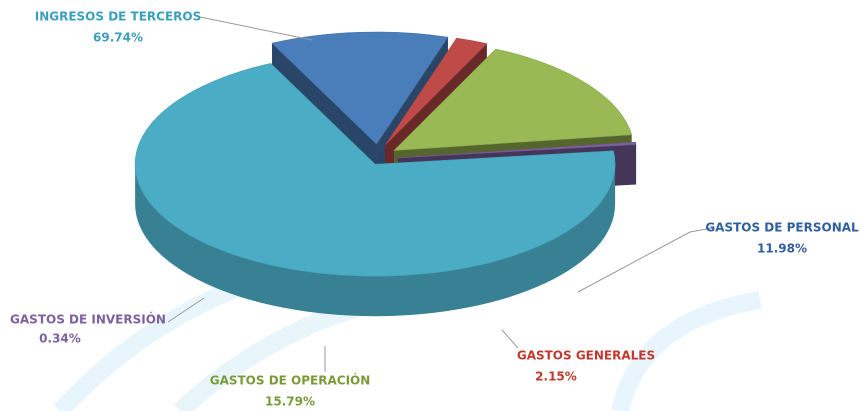  Describe the element at coordinates (586, 356) in the screenshot. I see `slice-label: GASTOS GENERALES` at that location.